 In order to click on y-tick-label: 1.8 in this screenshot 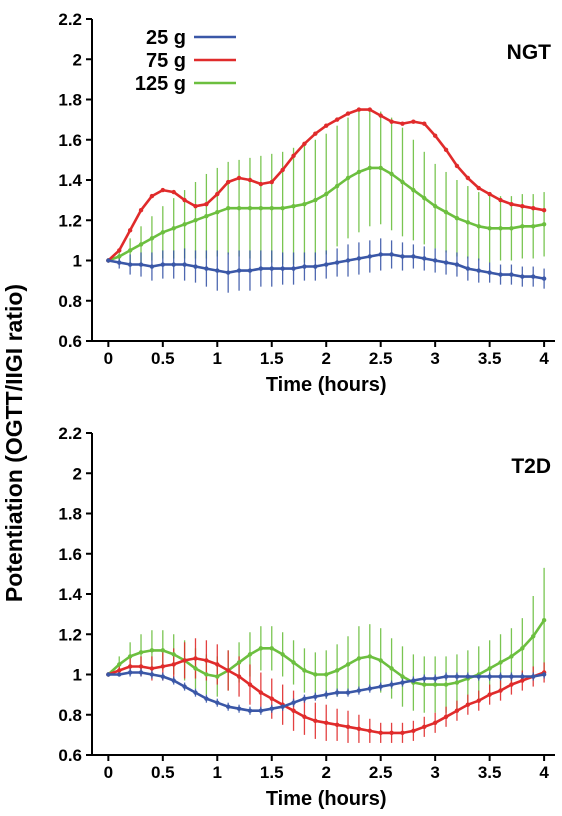, I will do `click(70, 514)`.